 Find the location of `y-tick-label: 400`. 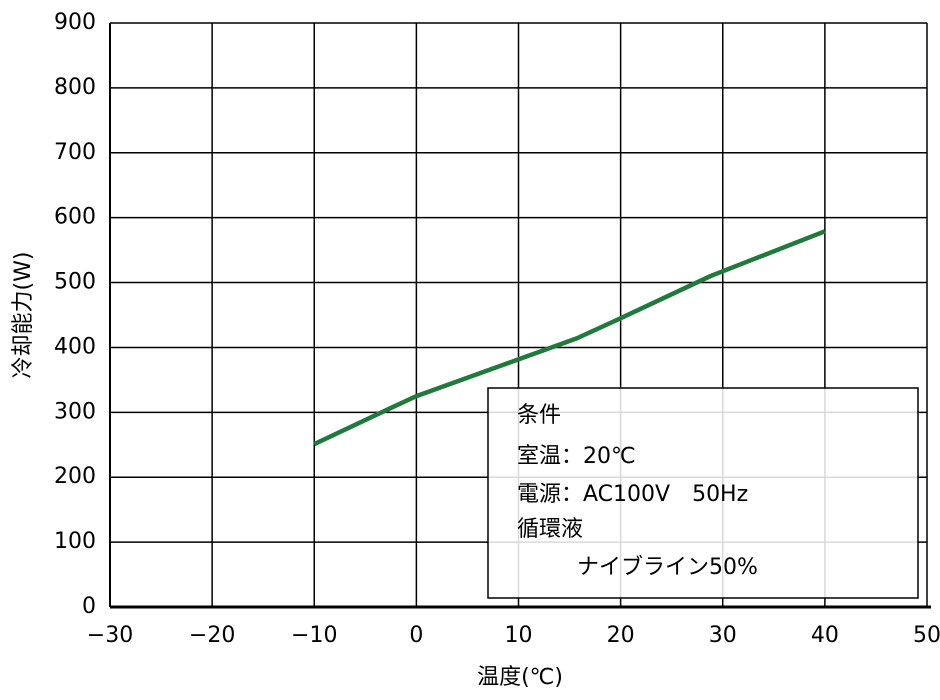

y-tick-label: 400 is located at coordinates (75, 346).